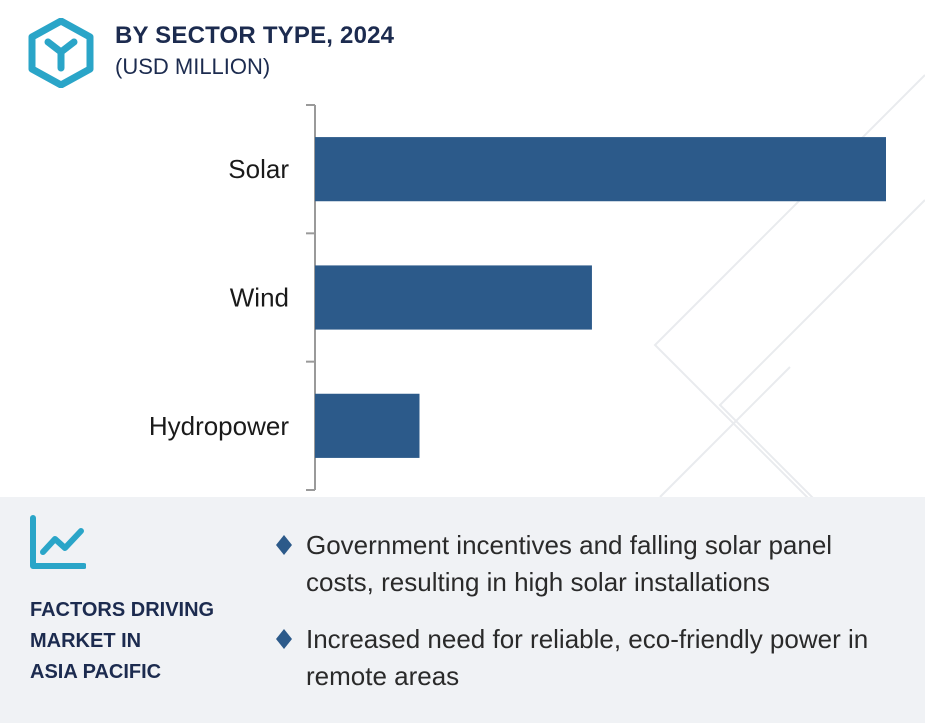 The width and height of the screenshot is (925, 723). Describe the element at coordinates (219, 426) in the screenshot. I see `category-label: Hydropower` at that location.